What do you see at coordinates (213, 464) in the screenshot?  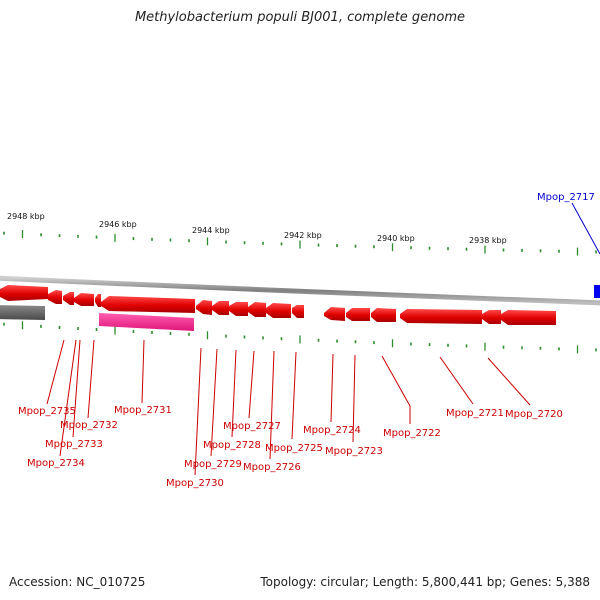 I see `gene-label: Mpop_2729` at bounding box center [213, 464].